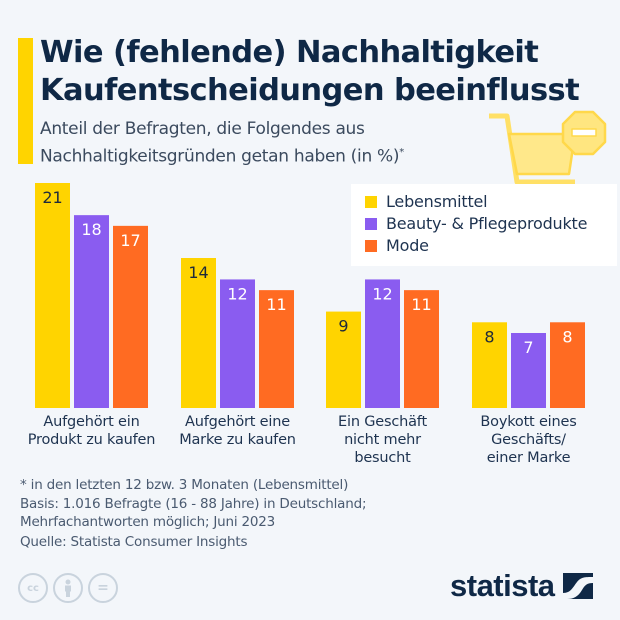  I want to click on category-label-line: nicht mehr, so click(382, 440).